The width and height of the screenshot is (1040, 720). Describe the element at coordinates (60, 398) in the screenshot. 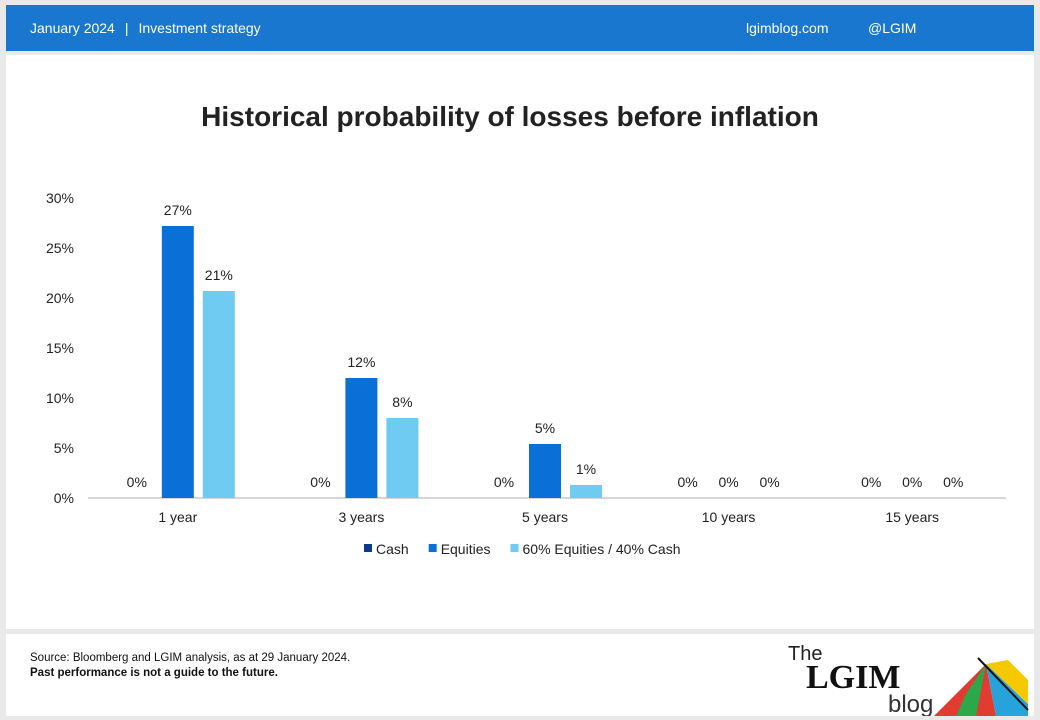

I see `y-tick-label: 10%` at that location.